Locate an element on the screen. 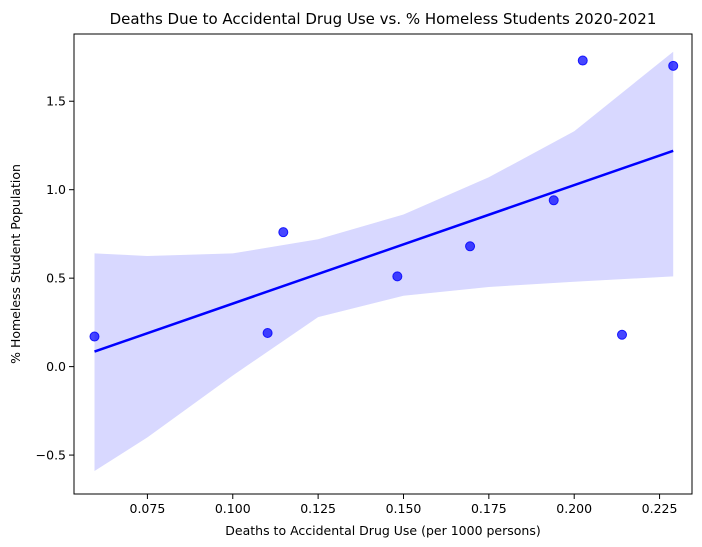  x-axis-ticks: 0.075 0.100 0.125 0.150 0.175 0.200 0.225 is located at coordinates (404, 505).